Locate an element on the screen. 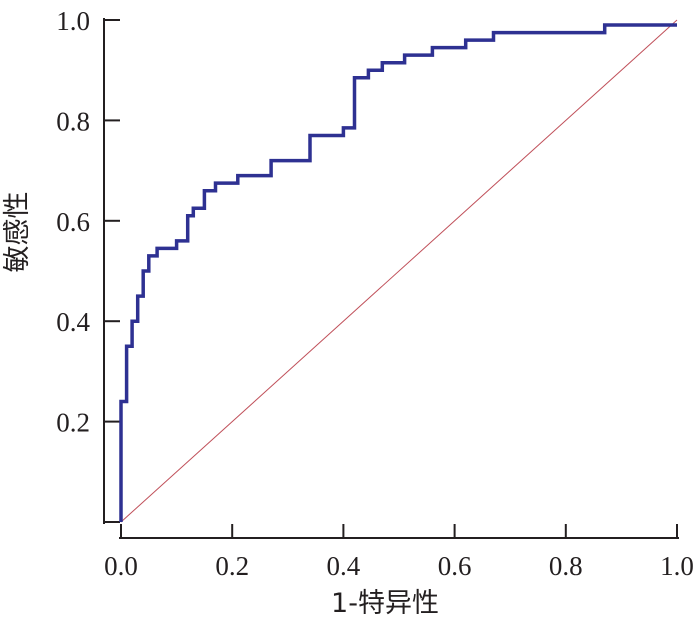 This screenshot has height=623, width=695. x-tick-label: 0.4 is located at coordinates (344, 566).